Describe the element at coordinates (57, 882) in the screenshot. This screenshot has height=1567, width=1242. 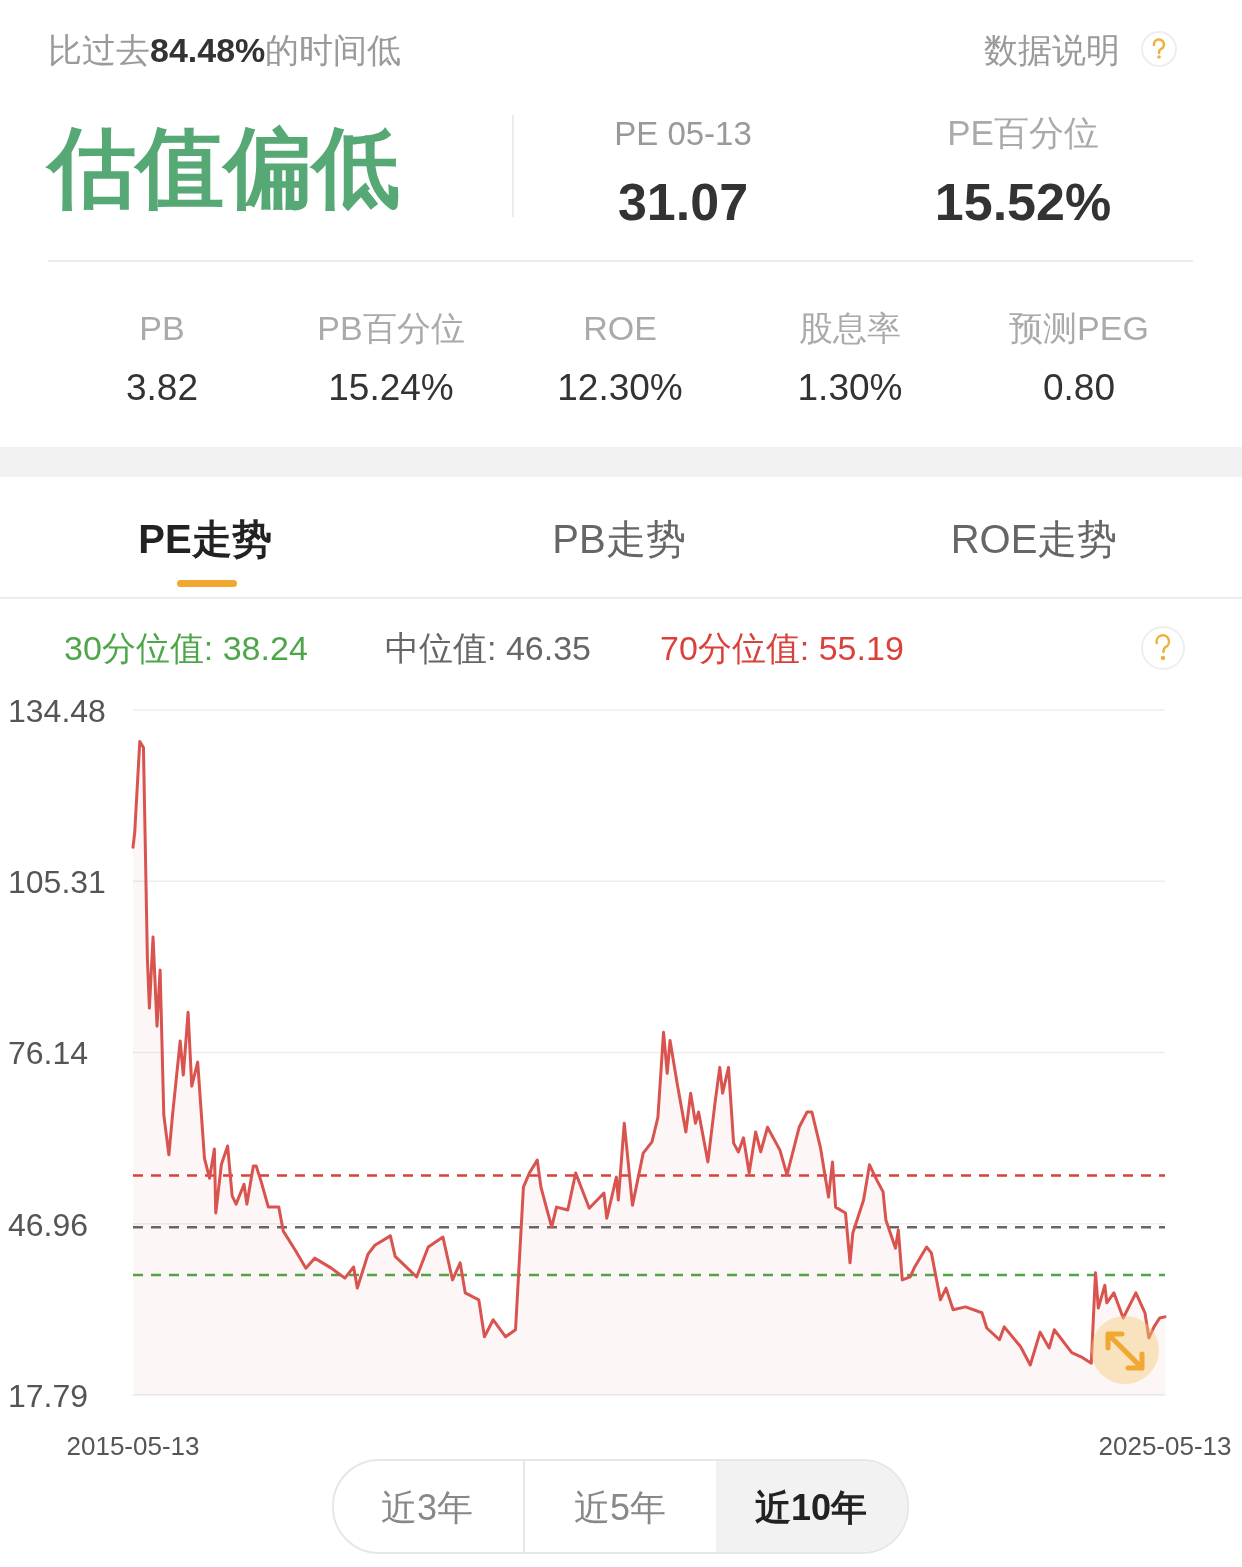
I see `y-tick-label: 105.31` at that location.